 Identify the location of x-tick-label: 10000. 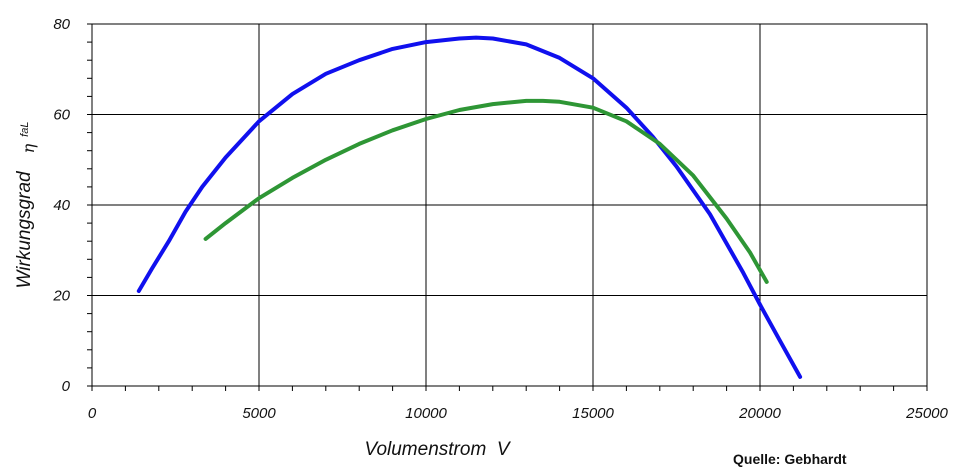
(426, 413).